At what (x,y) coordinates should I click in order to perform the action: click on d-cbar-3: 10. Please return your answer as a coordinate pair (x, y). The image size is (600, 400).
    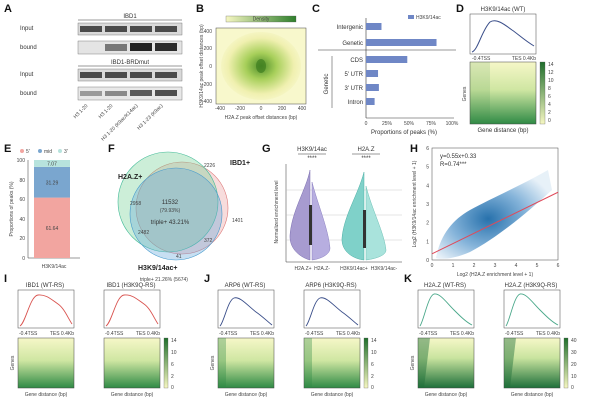
    Looking at the image, I should click on (551, 81).